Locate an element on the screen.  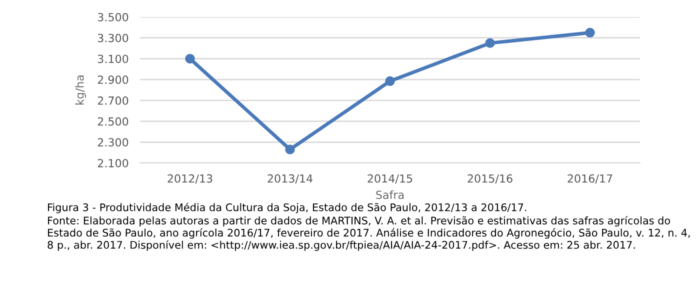
x-tick-label: 2013/14 is located at coordinates (290, 179).